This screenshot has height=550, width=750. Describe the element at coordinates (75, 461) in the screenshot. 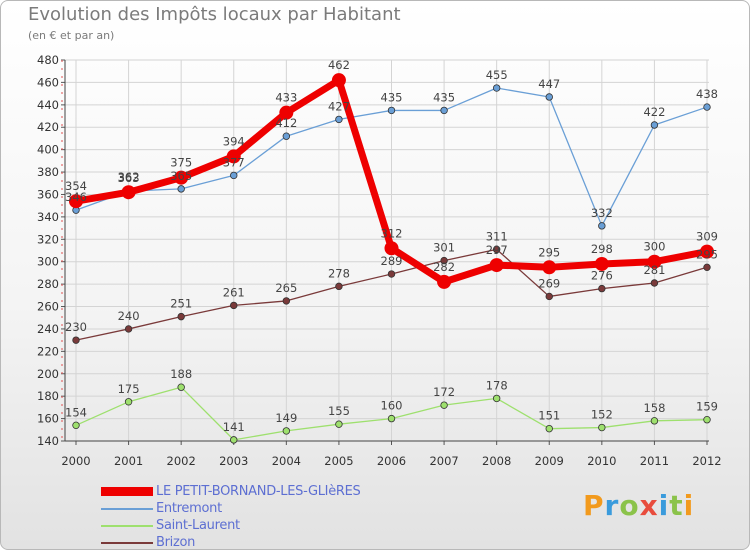

I see `x-tick-label: 2000` at that location.